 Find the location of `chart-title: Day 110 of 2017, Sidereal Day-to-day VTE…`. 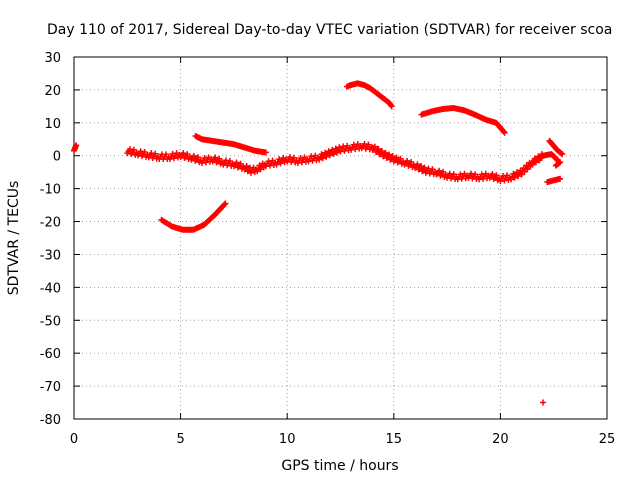

chart-title: Day 110 of 2017, Sidereal Day-to-day VTE… is located at coordinates (329, 30).